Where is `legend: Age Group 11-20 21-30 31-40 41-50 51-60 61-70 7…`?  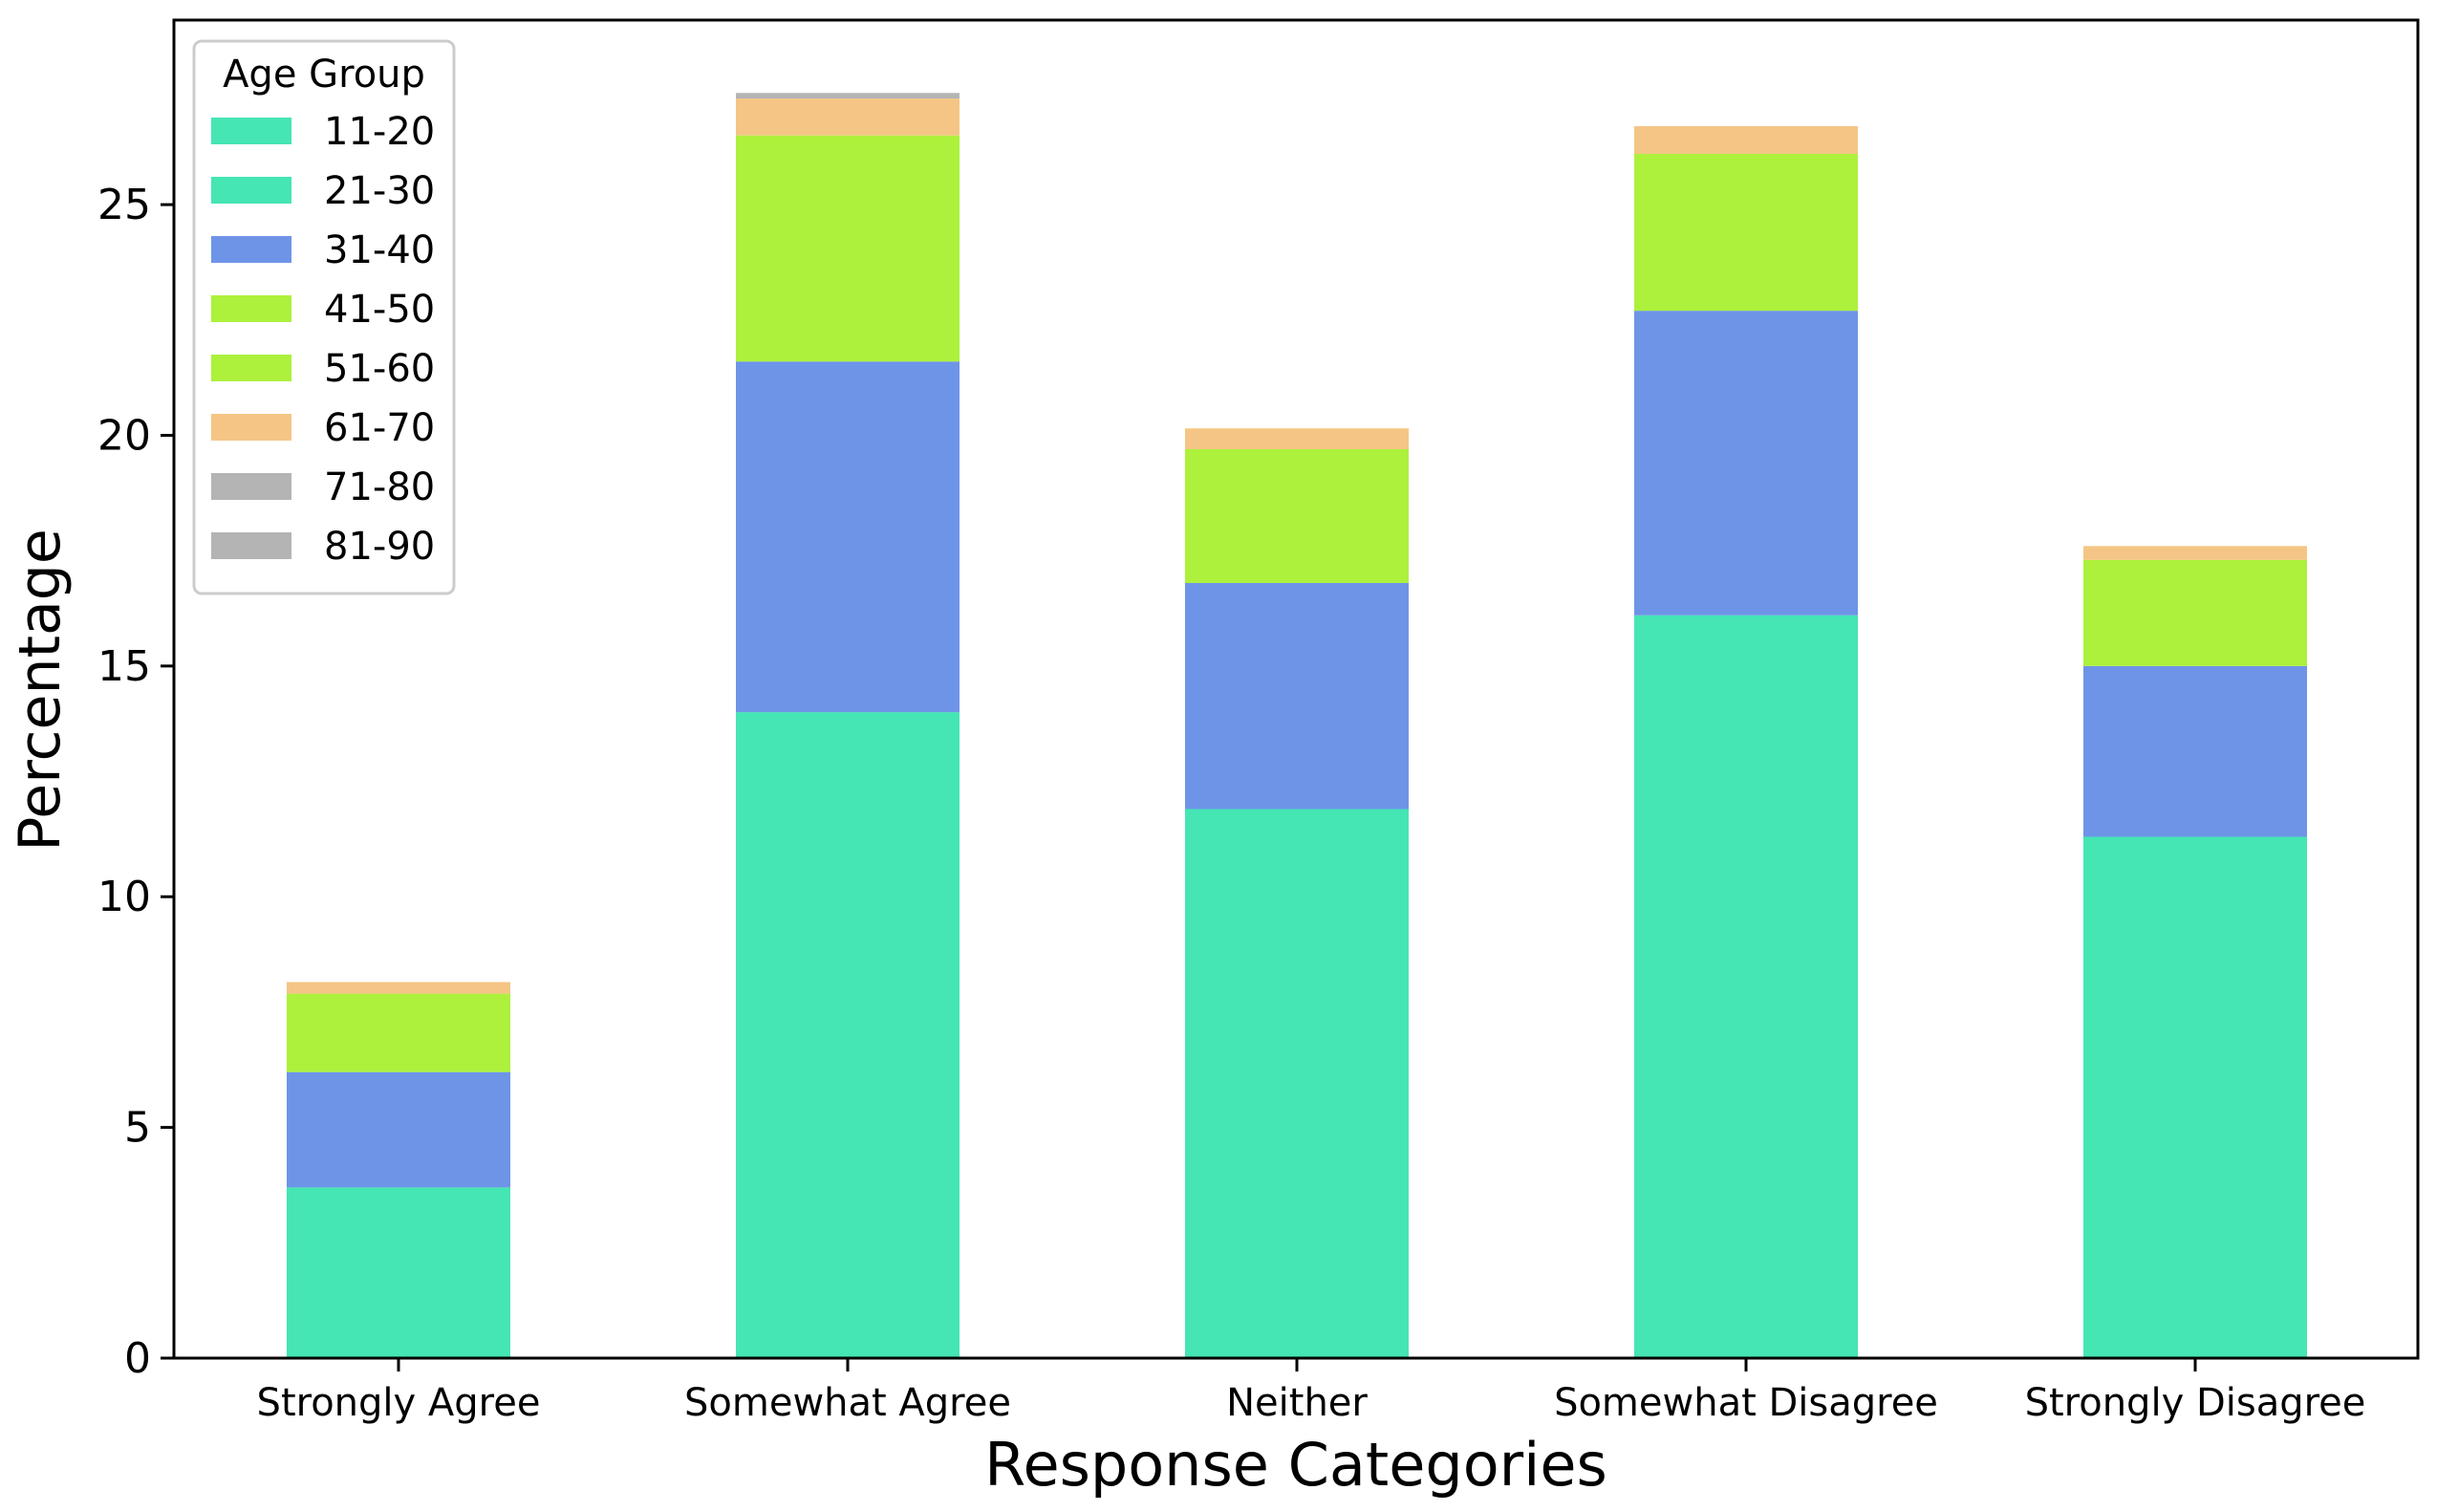 legend: Age Group 11-20 21-30 31-40 41-50 51-60 61-70 7… is located at coordinates (324, 317).